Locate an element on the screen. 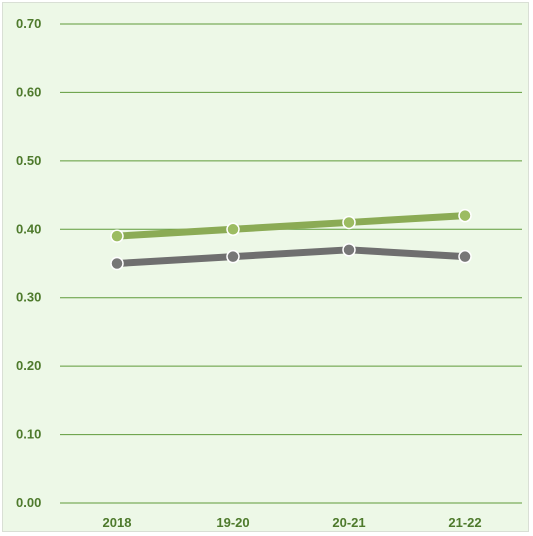 The width and height of the screenshot is (533, 536). y-tick-label: 0.20 is located at coordinates (28, 365).